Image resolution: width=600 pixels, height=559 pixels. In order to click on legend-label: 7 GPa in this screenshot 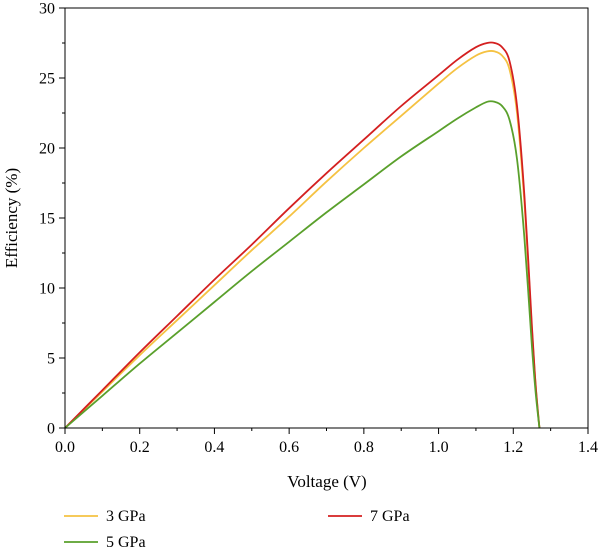, I will do `click(390, 516)`.